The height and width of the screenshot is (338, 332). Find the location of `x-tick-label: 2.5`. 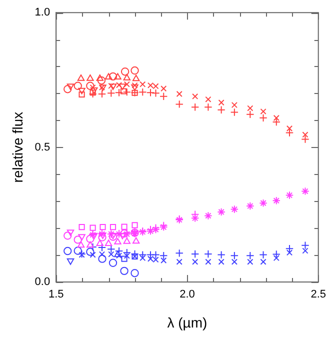

x-tick-label: 2.5 is located at coordinates (318, 294).